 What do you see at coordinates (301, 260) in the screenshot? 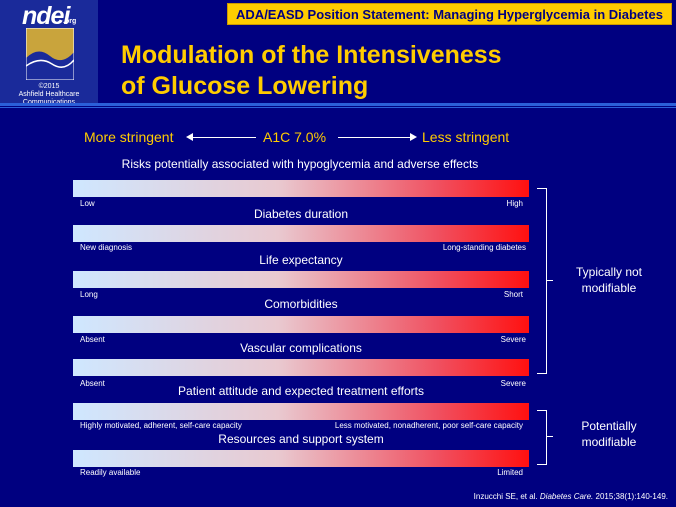
I see `category-life-expectancy: Life expectancy` at bounding box center [301, 260].